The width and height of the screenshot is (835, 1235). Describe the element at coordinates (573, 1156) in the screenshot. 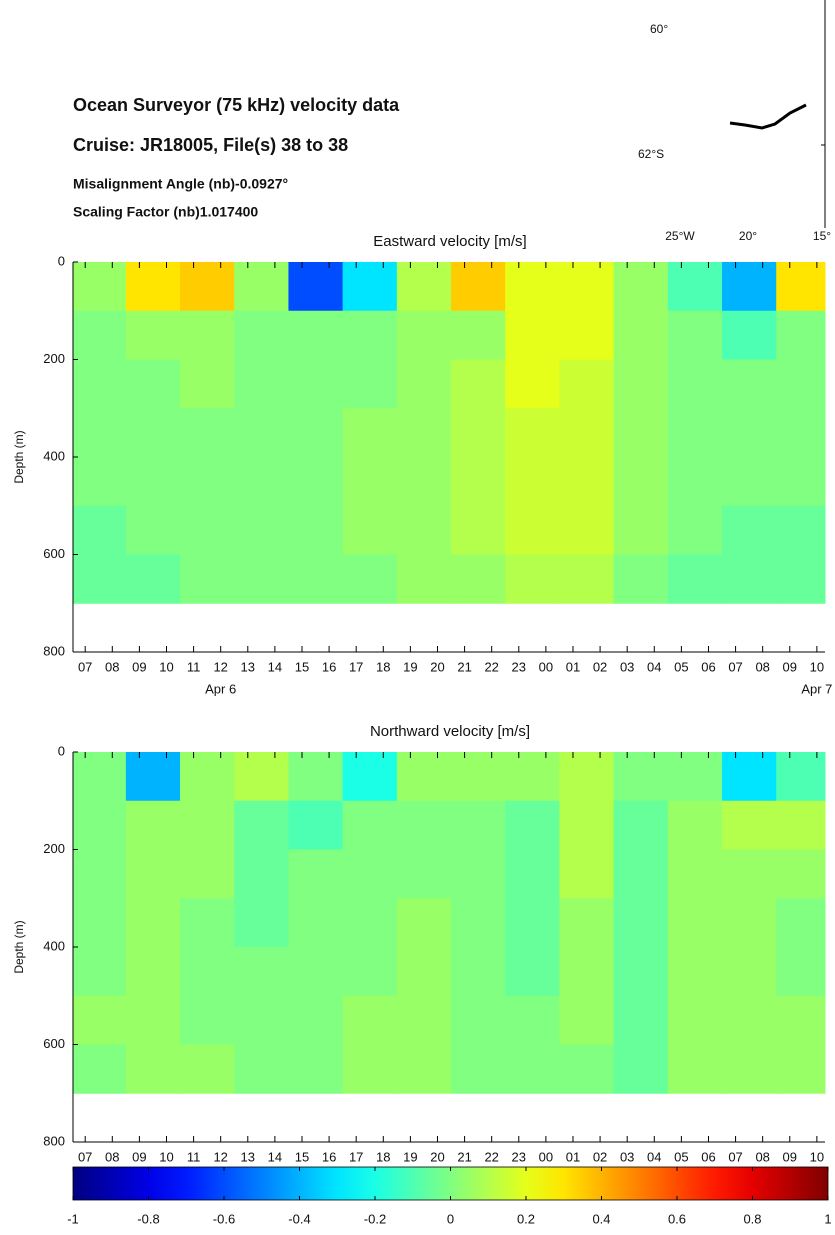

I see `x-tick-label: 01` at that location.